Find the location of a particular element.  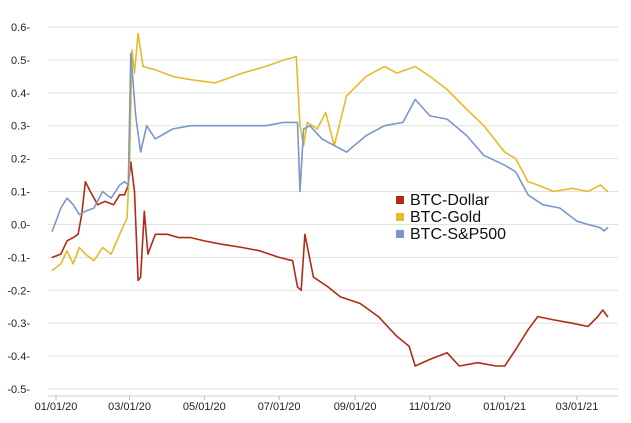

y-tick-label: -0.1- is located at coordinates (18, 258).